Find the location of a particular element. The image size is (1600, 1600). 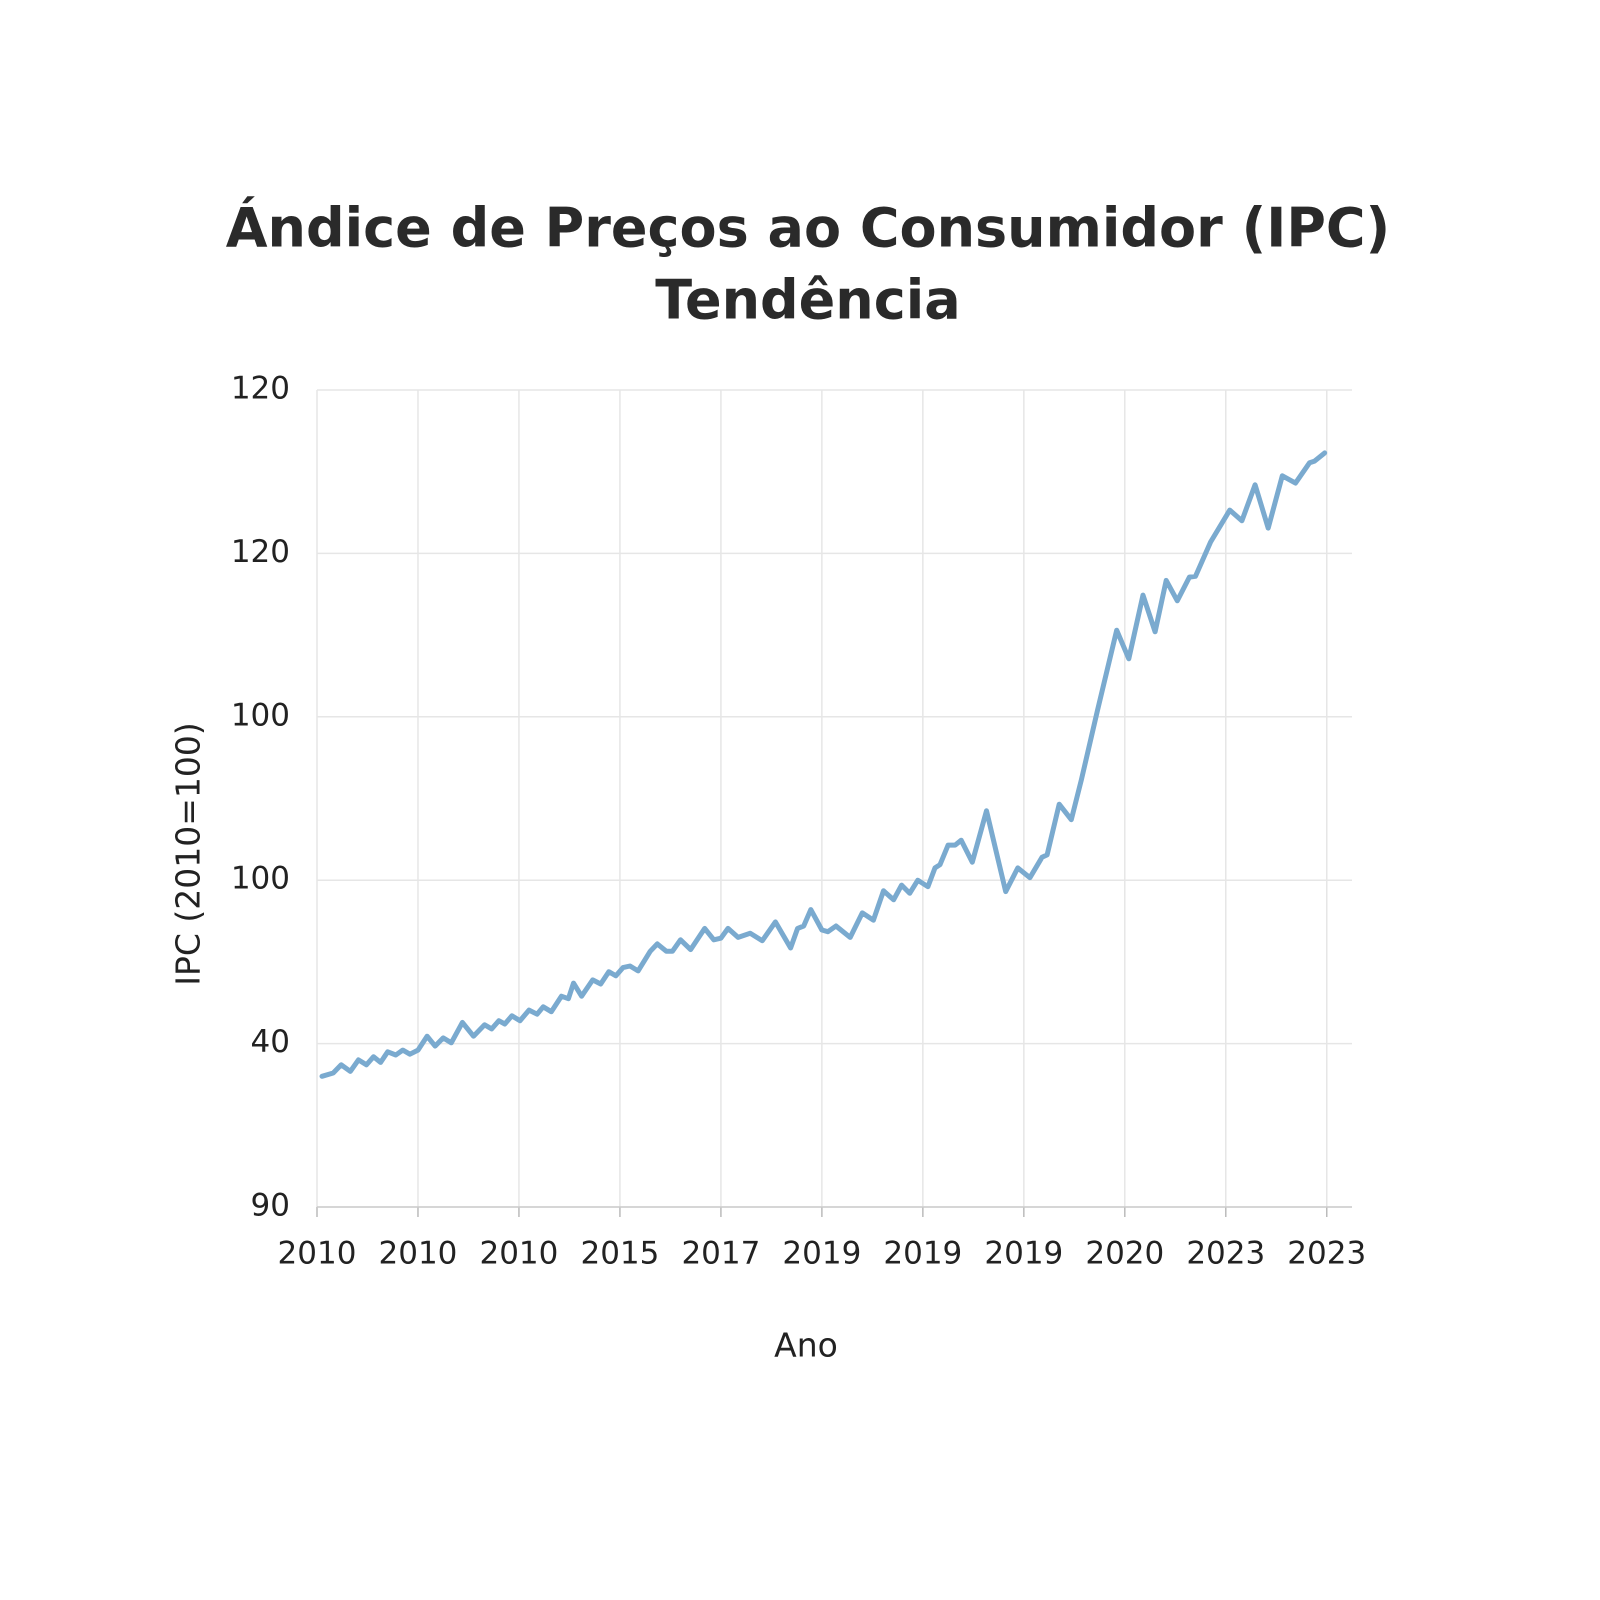

y-tick-label: 40 is located at coordinates (270, 1042).